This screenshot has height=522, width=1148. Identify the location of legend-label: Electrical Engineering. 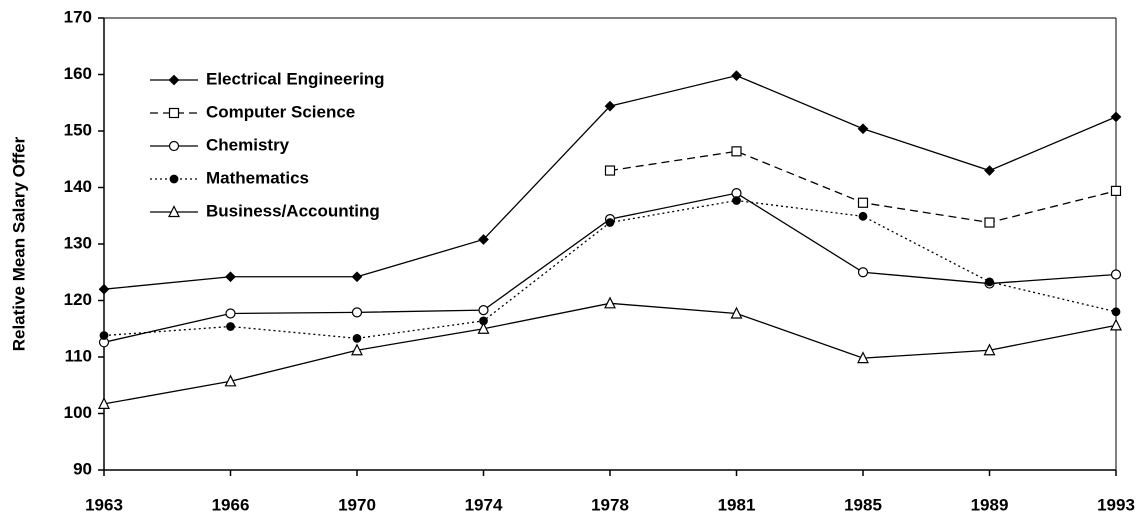
(295, 78).